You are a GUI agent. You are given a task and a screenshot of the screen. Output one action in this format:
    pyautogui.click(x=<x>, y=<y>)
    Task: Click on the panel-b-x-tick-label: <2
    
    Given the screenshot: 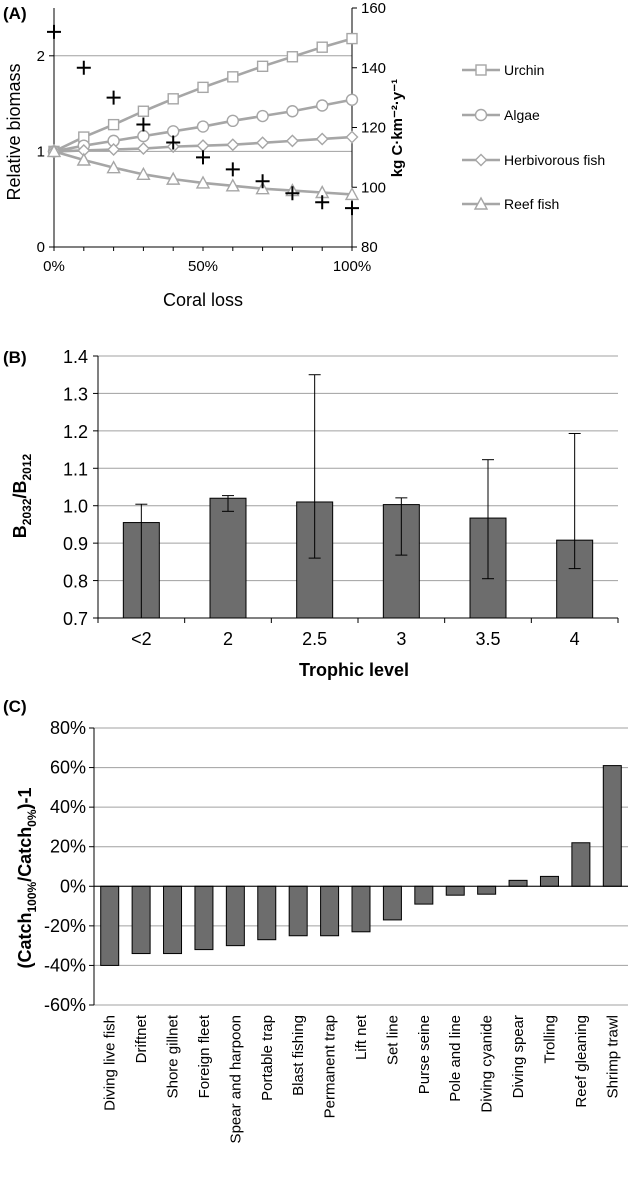 What is the action you would take?
    pyautogui.click(x=141, y=639)
    